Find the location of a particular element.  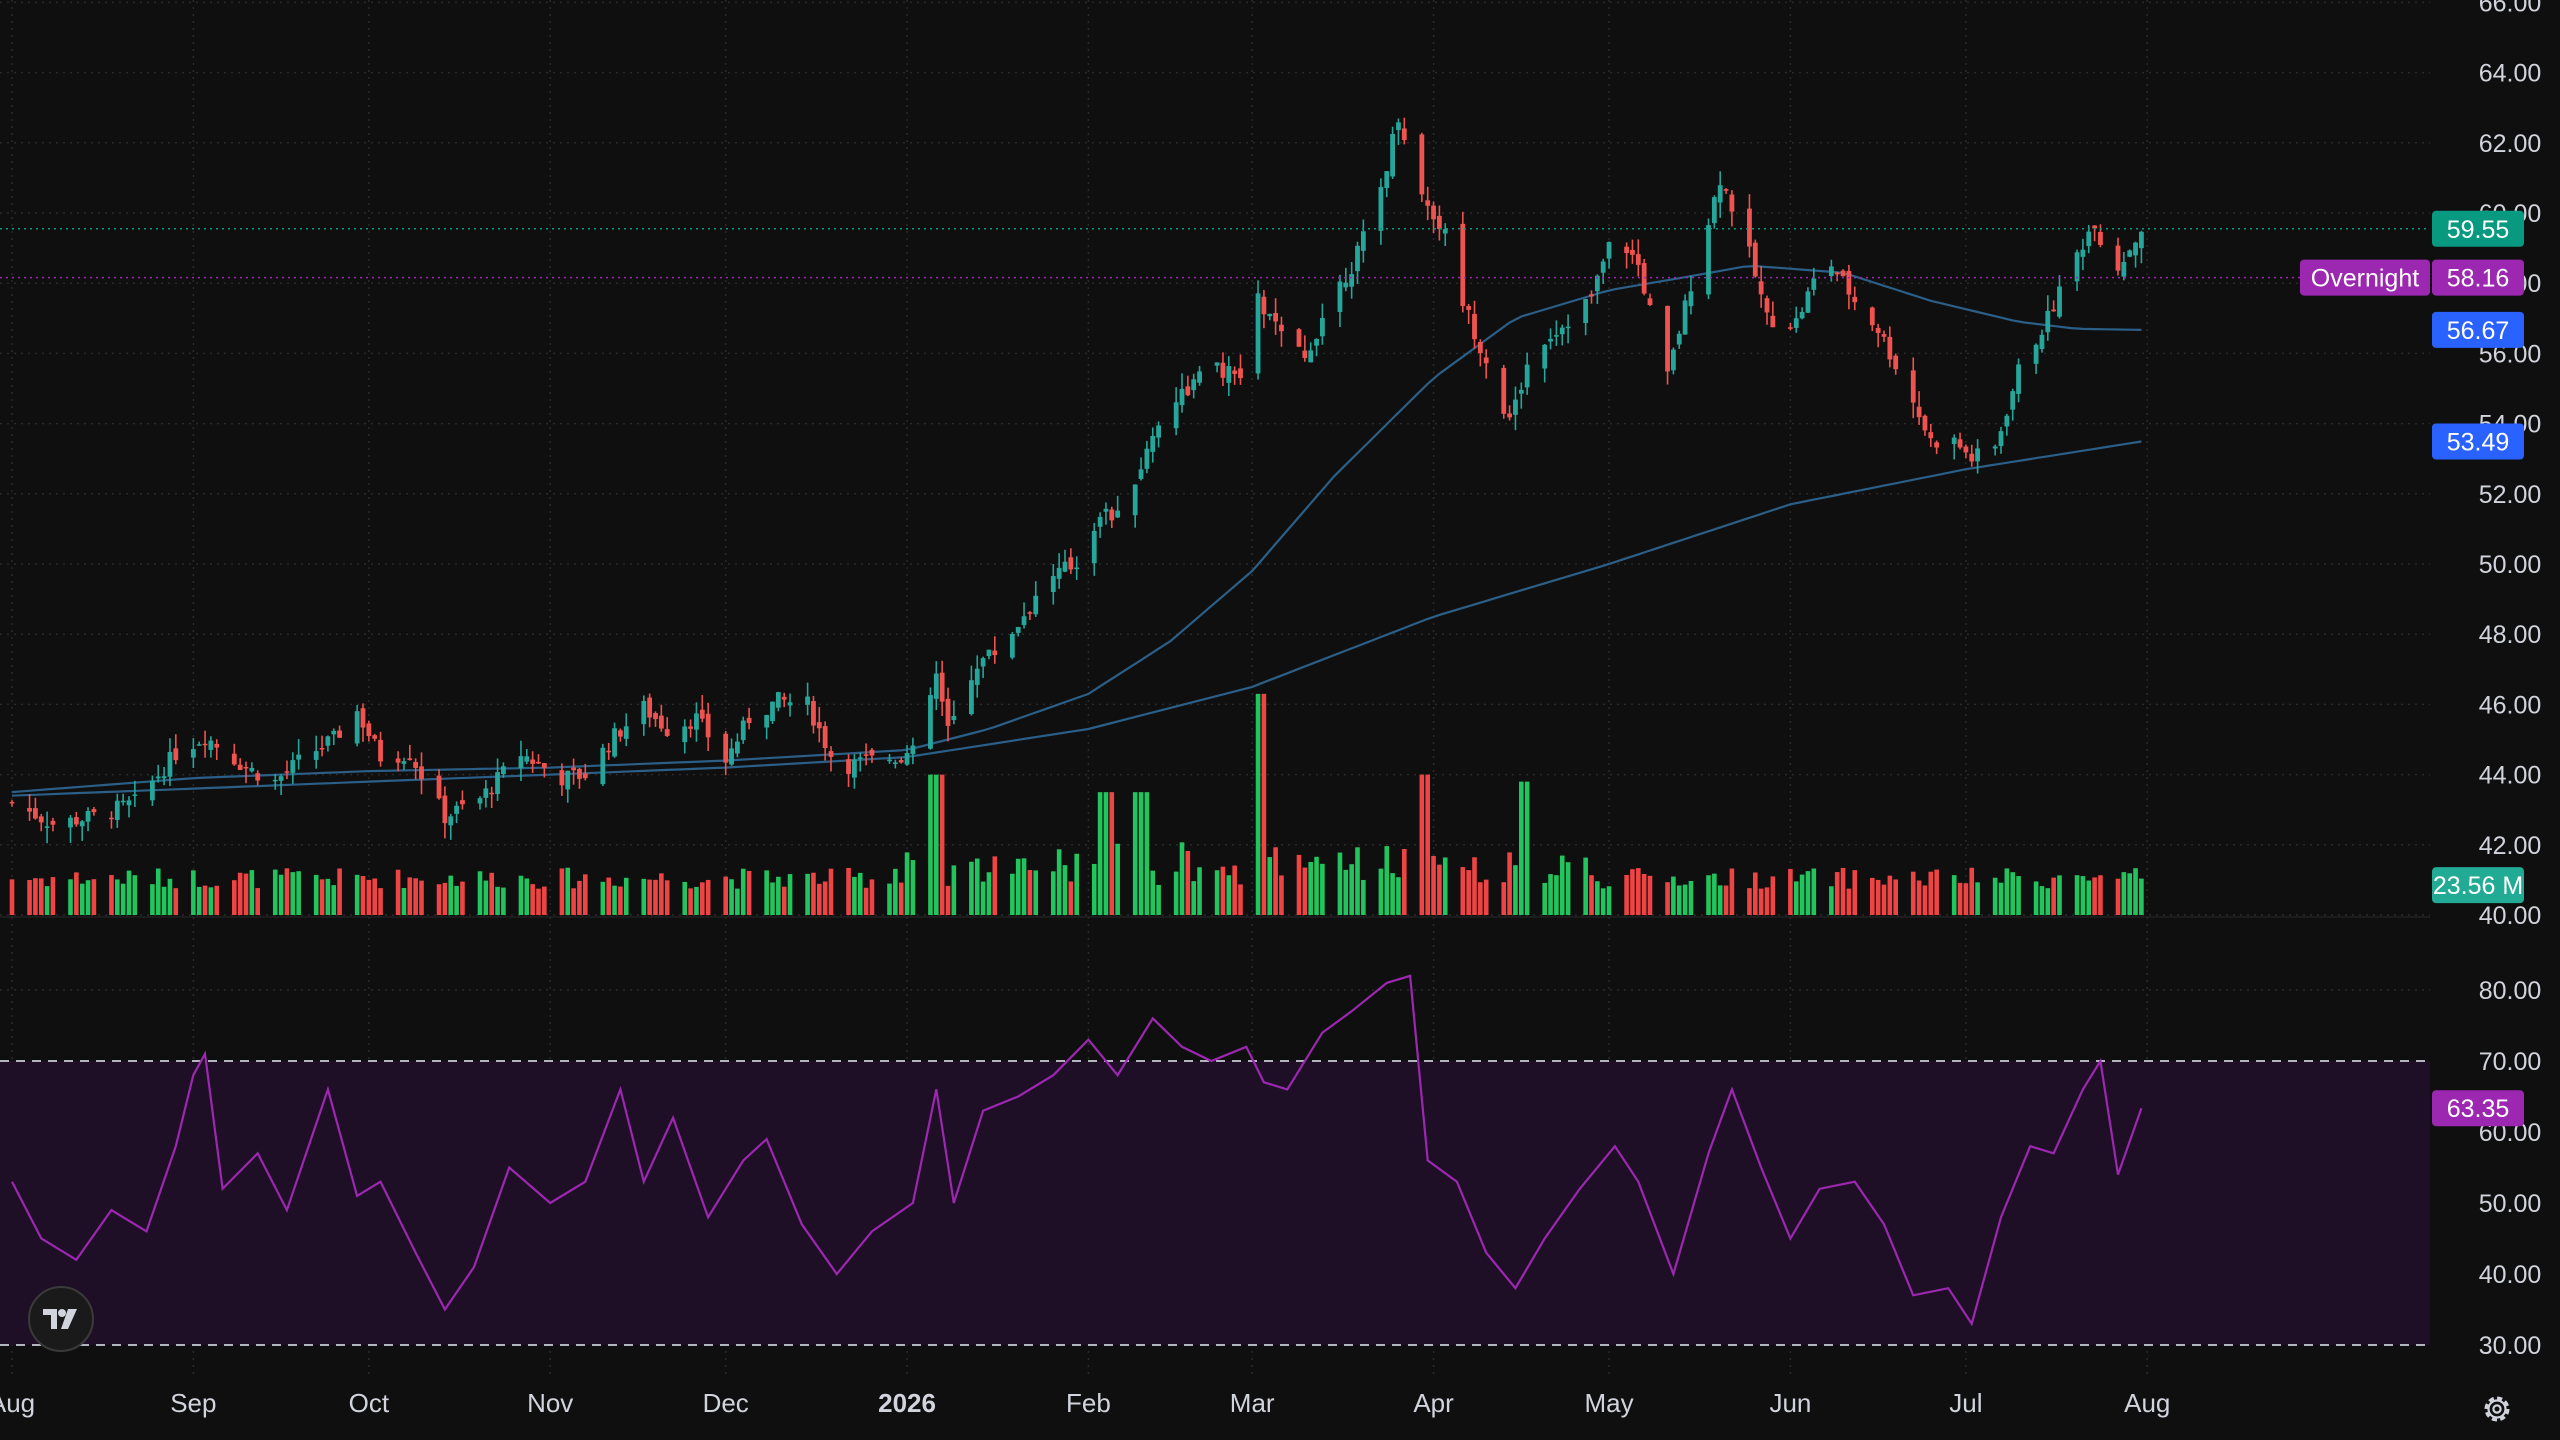

time-tick-label: Feb is located at coordinates (1088, 1403).